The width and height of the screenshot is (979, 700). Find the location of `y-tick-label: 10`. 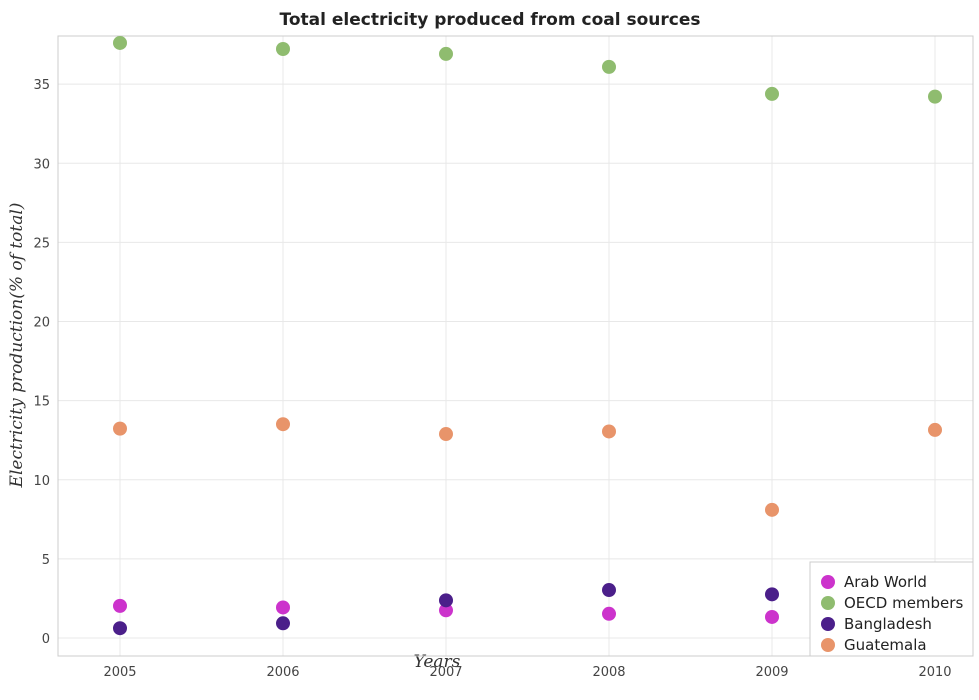

y-tick-label: 10 is located at coordinates (41, 481).